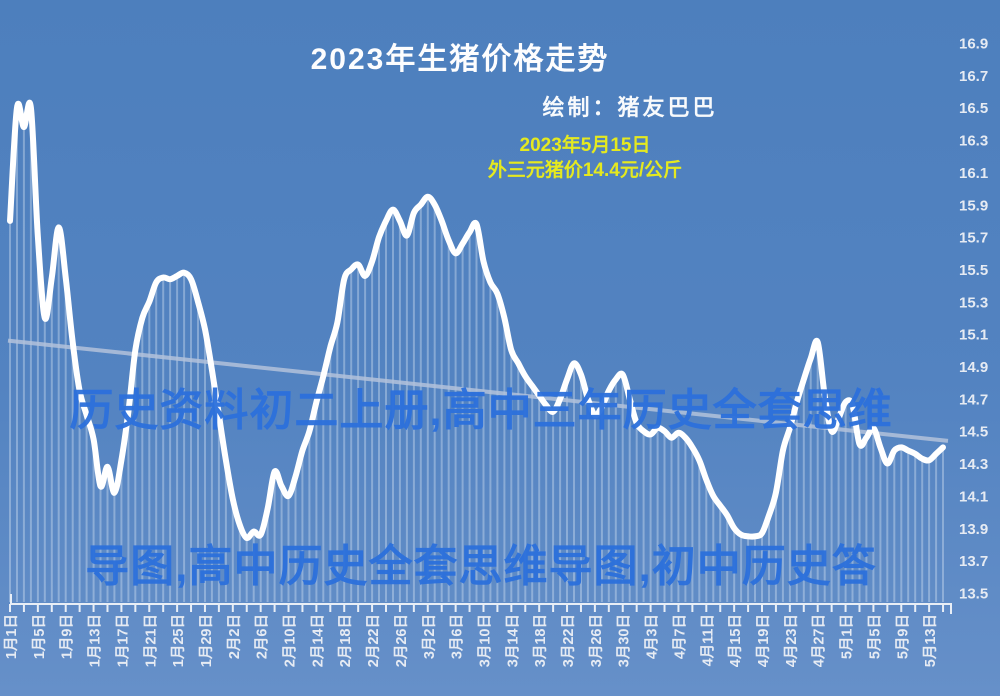 Image resolution: width=1000 pixels, height=696 pixels. I want to click on x-axis, so click(480, 604).